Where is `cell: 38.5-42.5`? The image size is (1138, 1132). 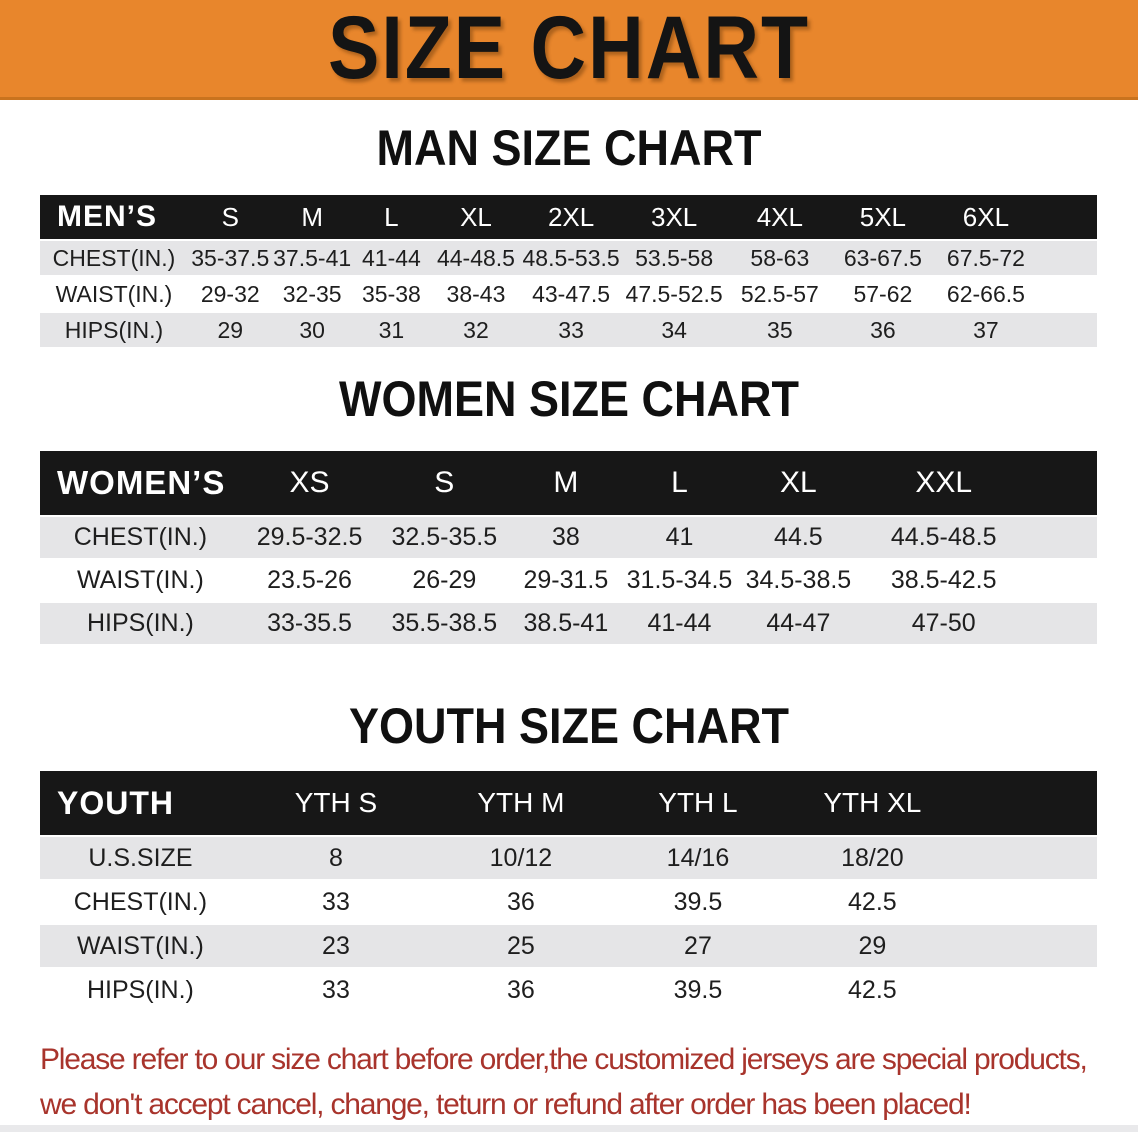
cell: 38.5-42.5 is located at coordinates (944, 580).